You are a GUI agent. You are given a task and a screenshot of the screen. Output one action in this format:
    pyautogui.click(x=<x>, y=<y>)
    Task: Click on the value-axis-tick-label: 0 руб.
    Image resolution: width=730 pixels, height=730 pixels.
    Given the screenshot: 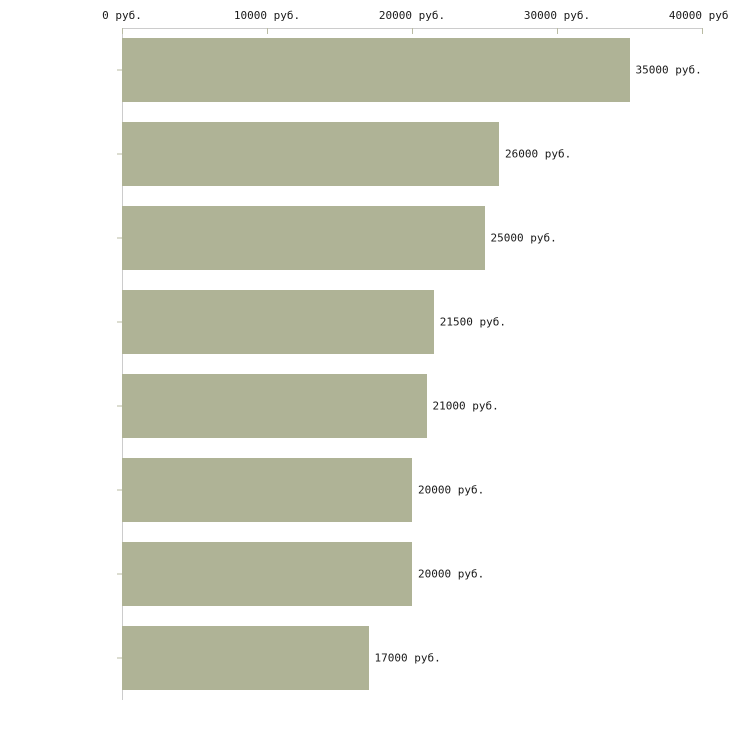 What is the action you would take?
    pyautogui.click(x=122, y=15)
    